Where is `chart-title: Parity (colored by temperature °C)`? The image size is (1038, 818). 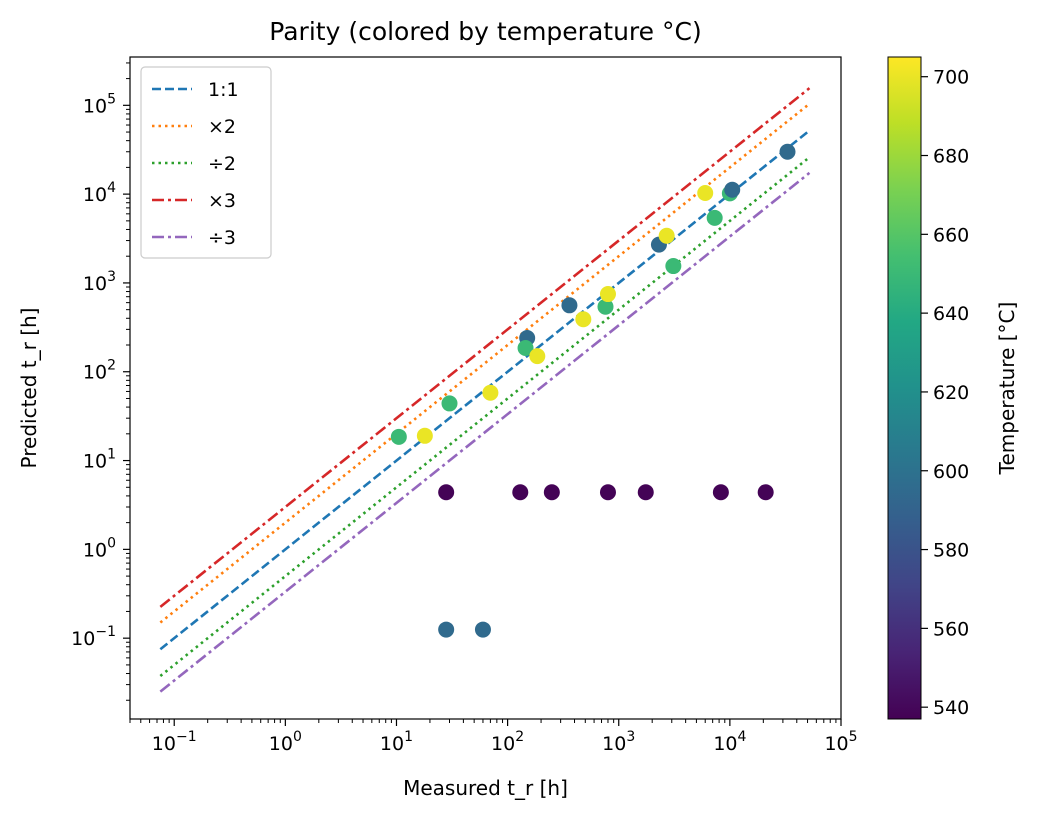 chart-title: Parity (colored by temperature °C) is located at coordinates (485, 31).